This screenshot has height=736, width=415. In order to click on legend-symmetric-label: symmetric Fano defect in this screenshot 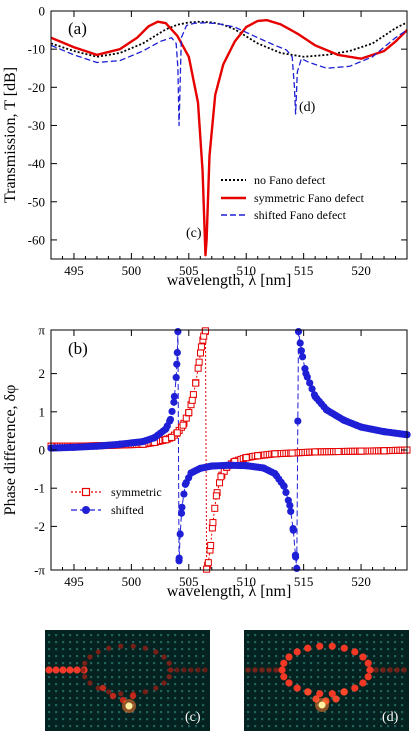, I will do `click(309, 198)`.